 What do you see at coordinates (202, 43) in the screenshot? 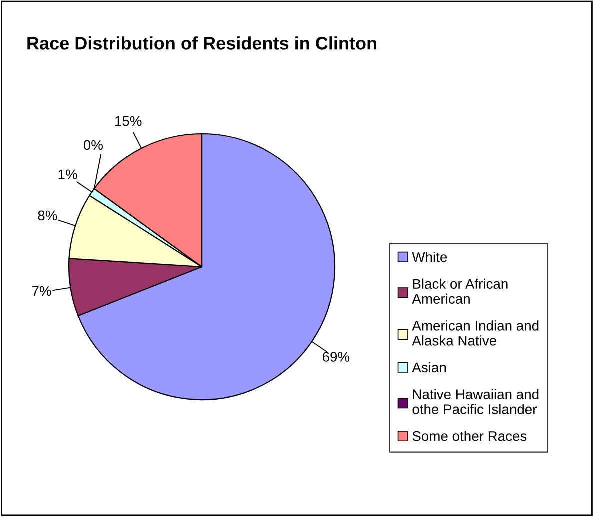
I see `chart-title: Race Distribution of Residents in Clinton` at bounding box center [202, 43].